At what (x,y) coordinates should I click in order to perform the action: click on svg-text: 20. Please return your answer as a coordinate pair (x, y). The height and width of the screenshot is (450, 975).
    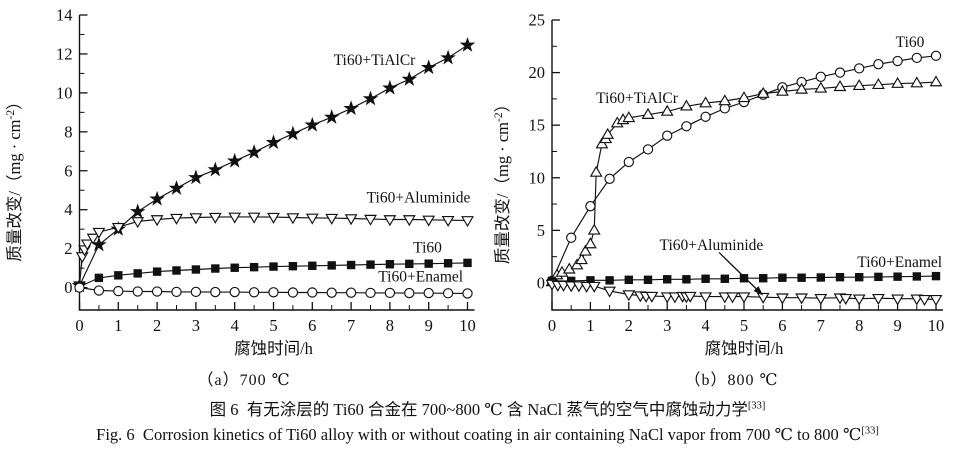
    Looking at the image, I should click on (537, 72).